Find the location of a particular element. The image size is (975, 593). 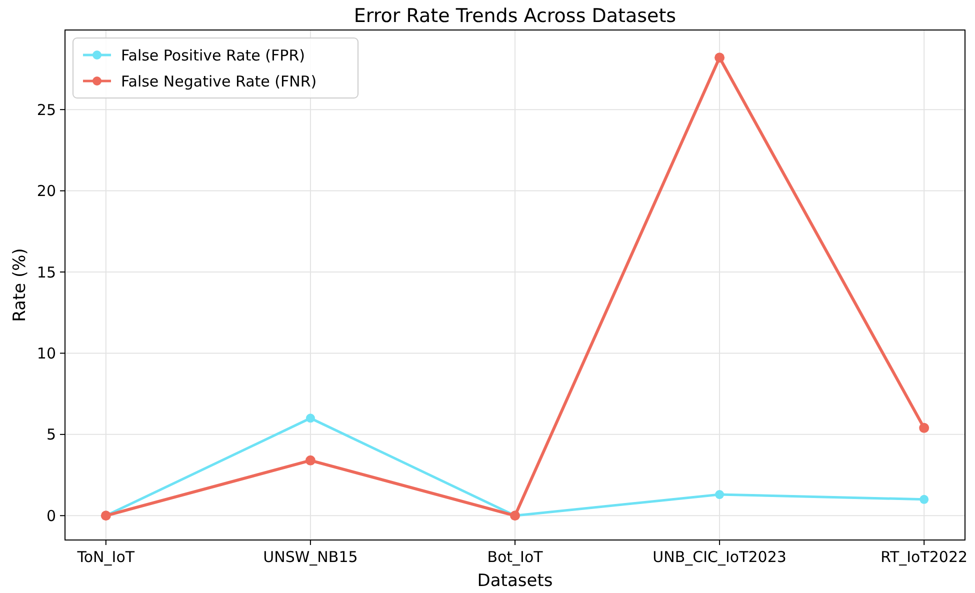

y-tick-label: 10 is located at coordinates (46, 353).